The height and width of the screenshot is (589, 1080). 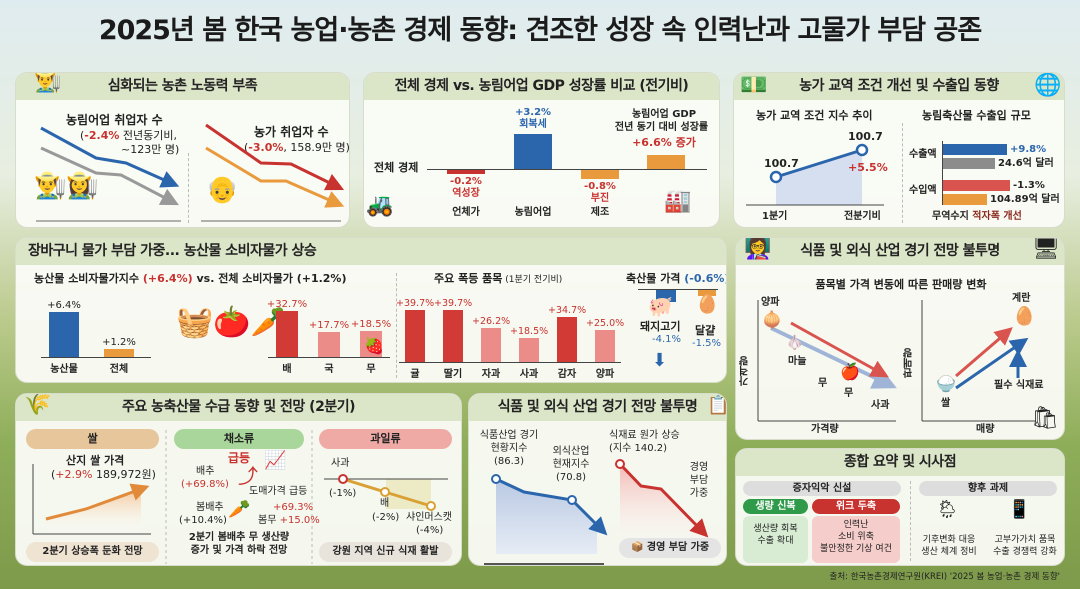 I want to click on cpi-sub-c: vs. 전체 소비자물가 (+1.2%), so click(x=269, y=278).